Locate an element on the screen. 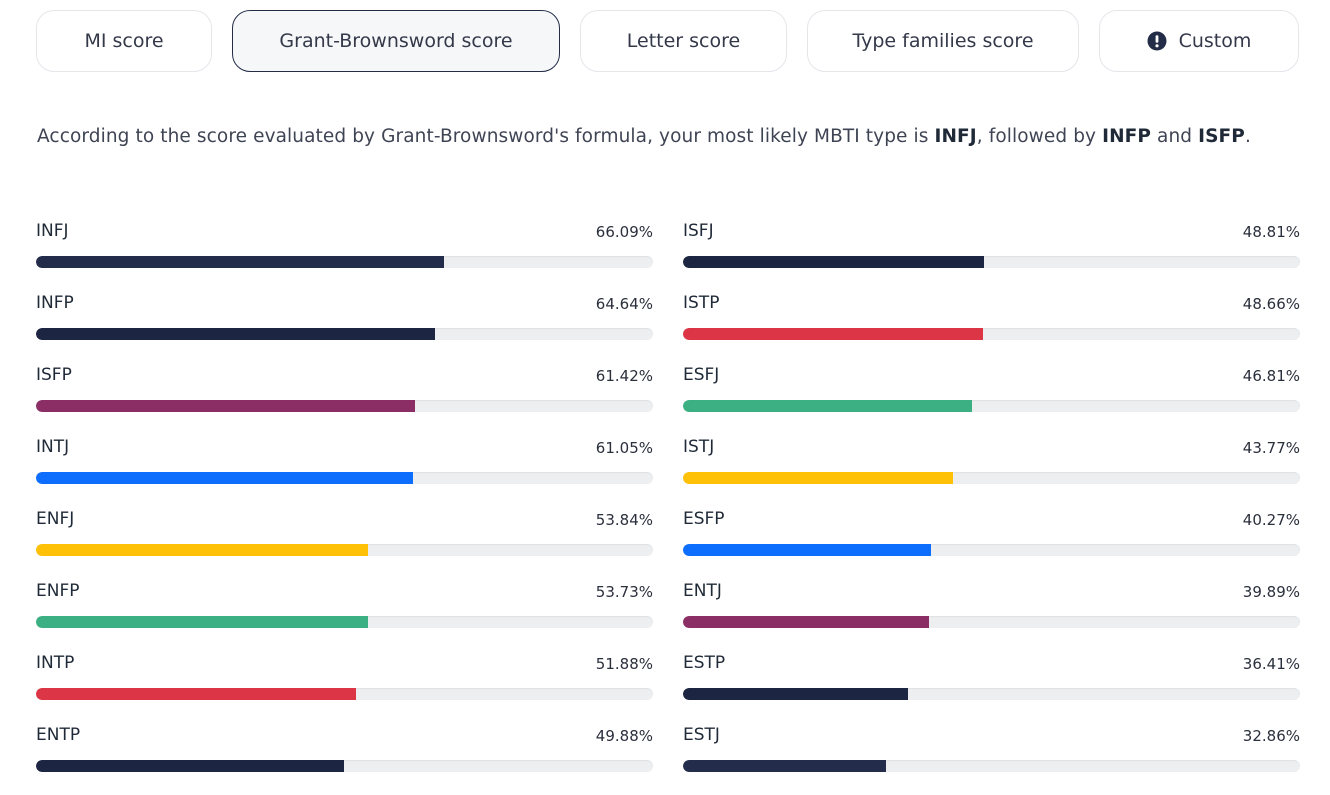 The height and width of the screenshot is (795, 1330). tab-mi-score: MI score is located at coordinates (124, 41).